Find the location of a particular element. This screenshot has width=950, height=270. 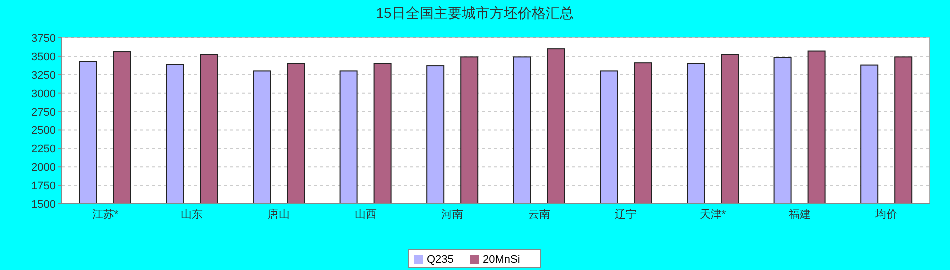

y-tick-label: 2000 is located at coordinates (44, 168).